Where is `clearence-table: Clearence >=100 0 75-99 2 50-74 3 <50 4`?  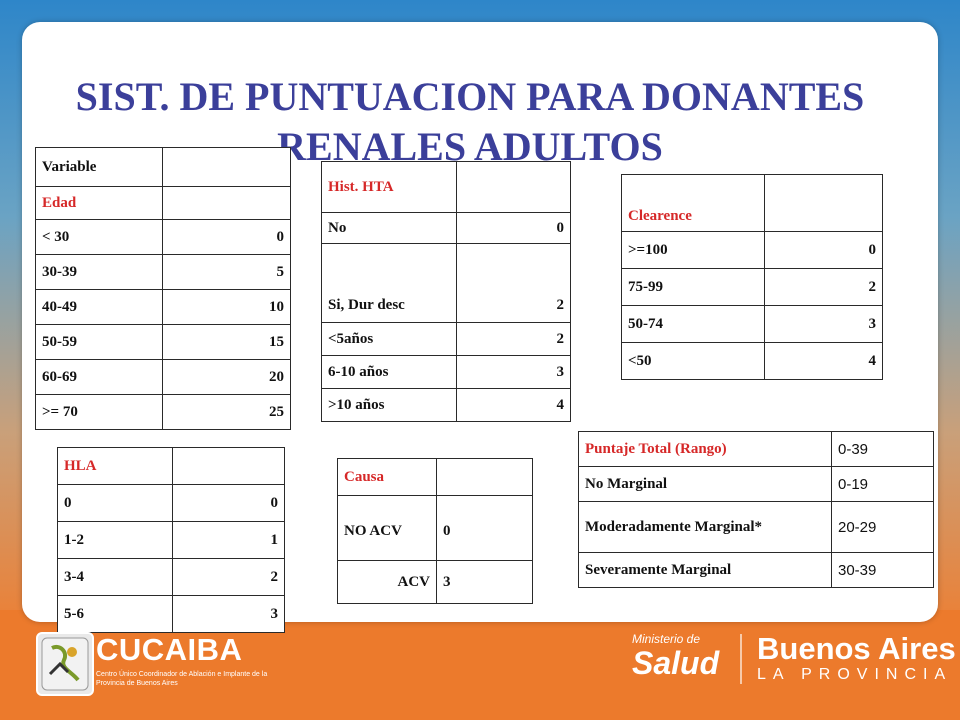 clearence-table: Clearence >=100 0 75-99 2 50-74 3 <50 4 is located at coordinates (752, 277).